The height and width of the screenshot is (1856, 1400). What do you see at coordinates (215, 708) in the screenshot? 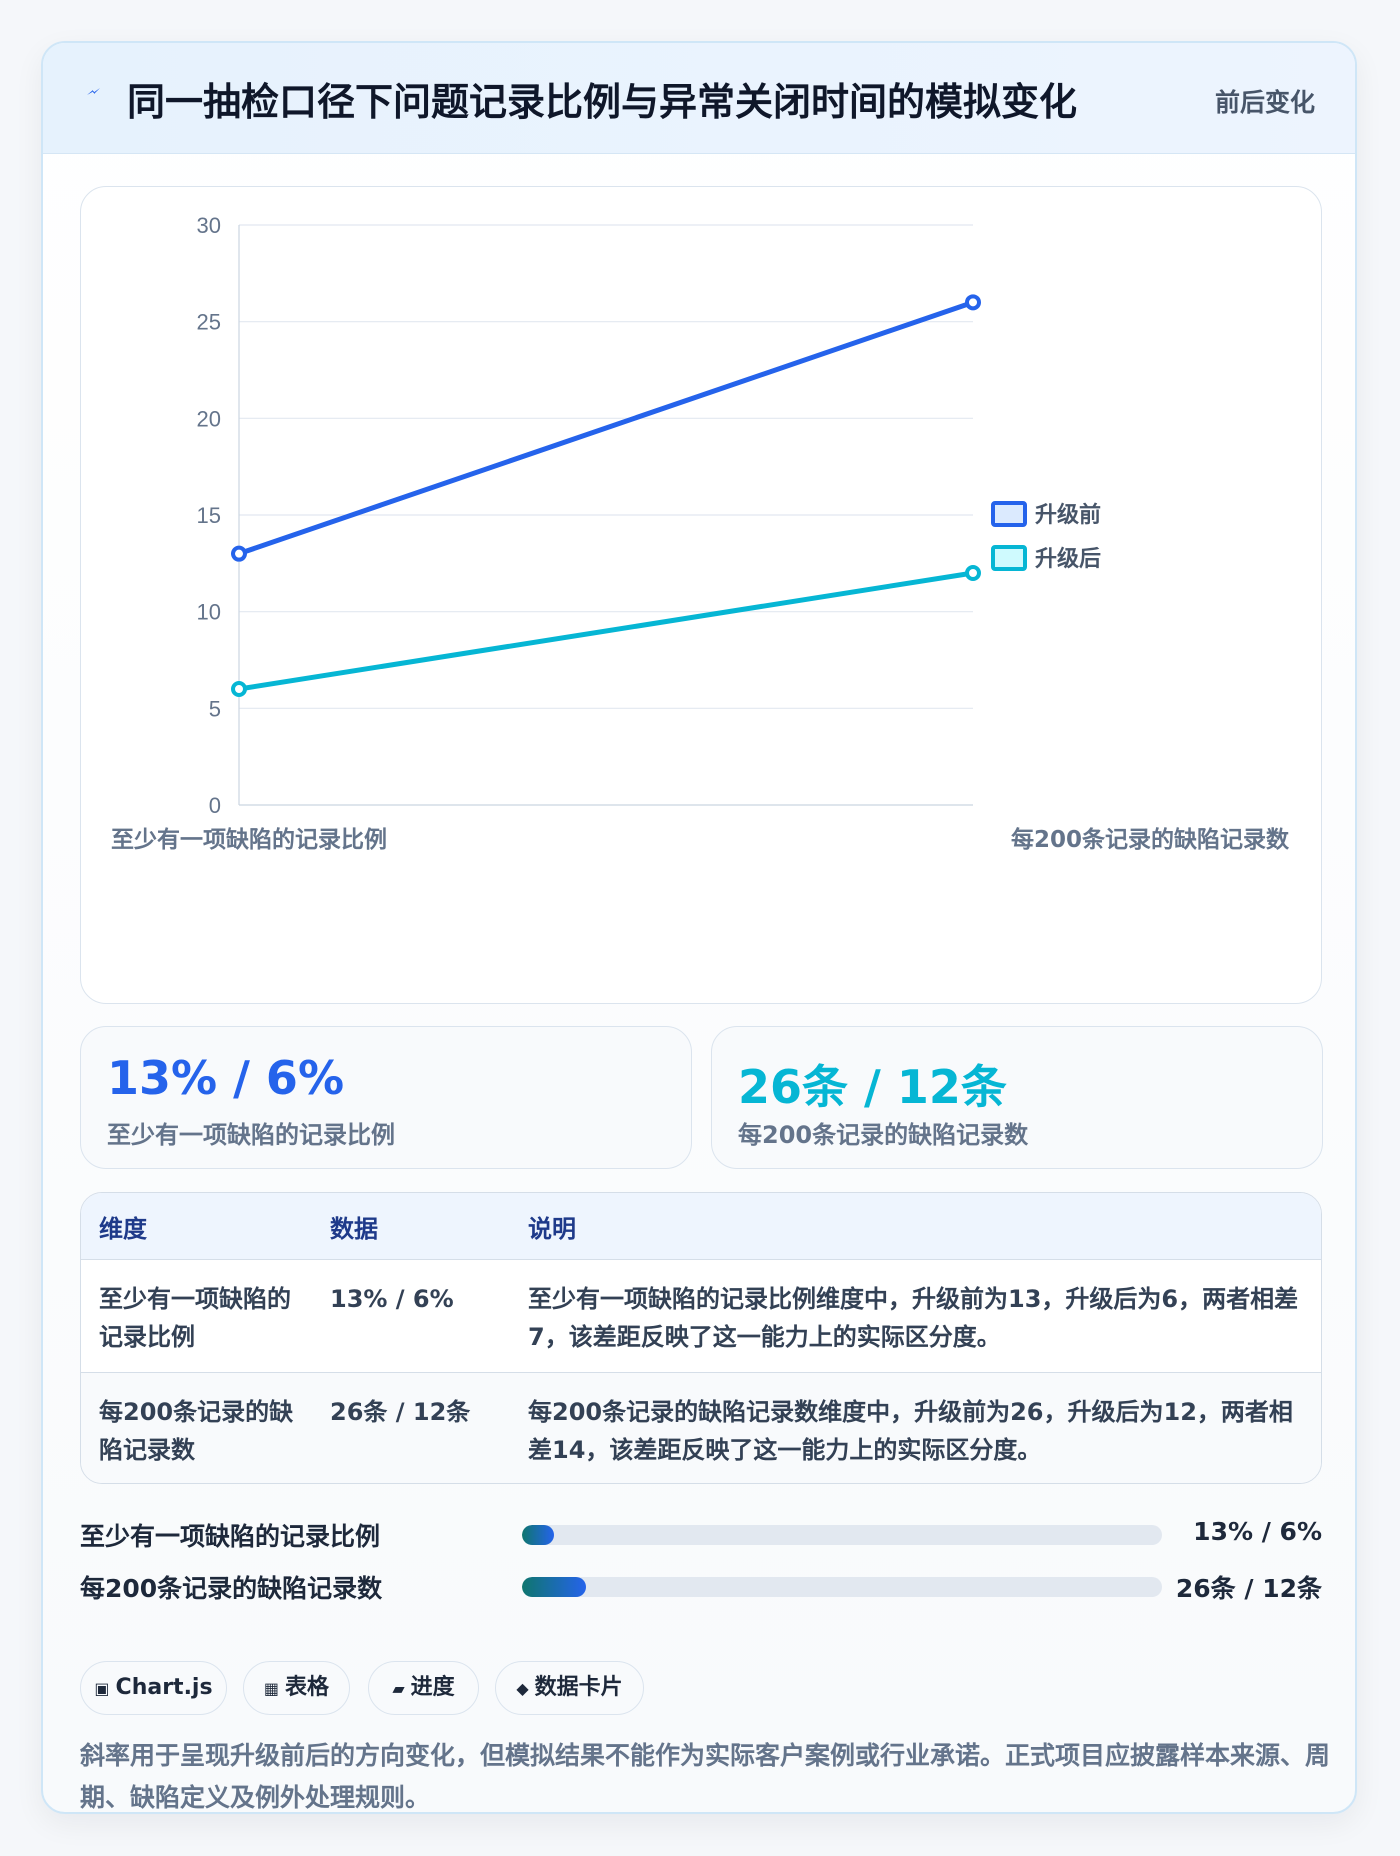
I see `y-tick-label: 5` at bounding box center [215, 708].